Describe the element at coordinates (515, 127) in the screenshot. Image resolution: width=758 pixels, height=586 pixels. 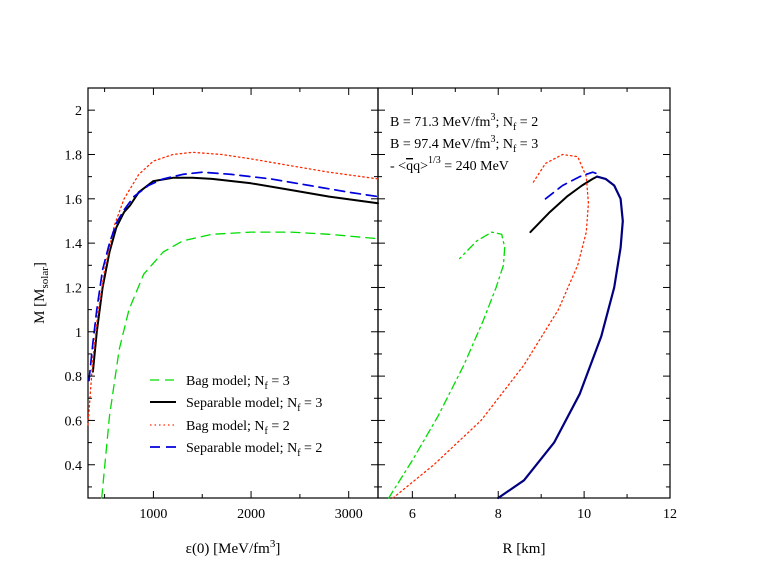
I see `annotation-1-sub: f` at that location.